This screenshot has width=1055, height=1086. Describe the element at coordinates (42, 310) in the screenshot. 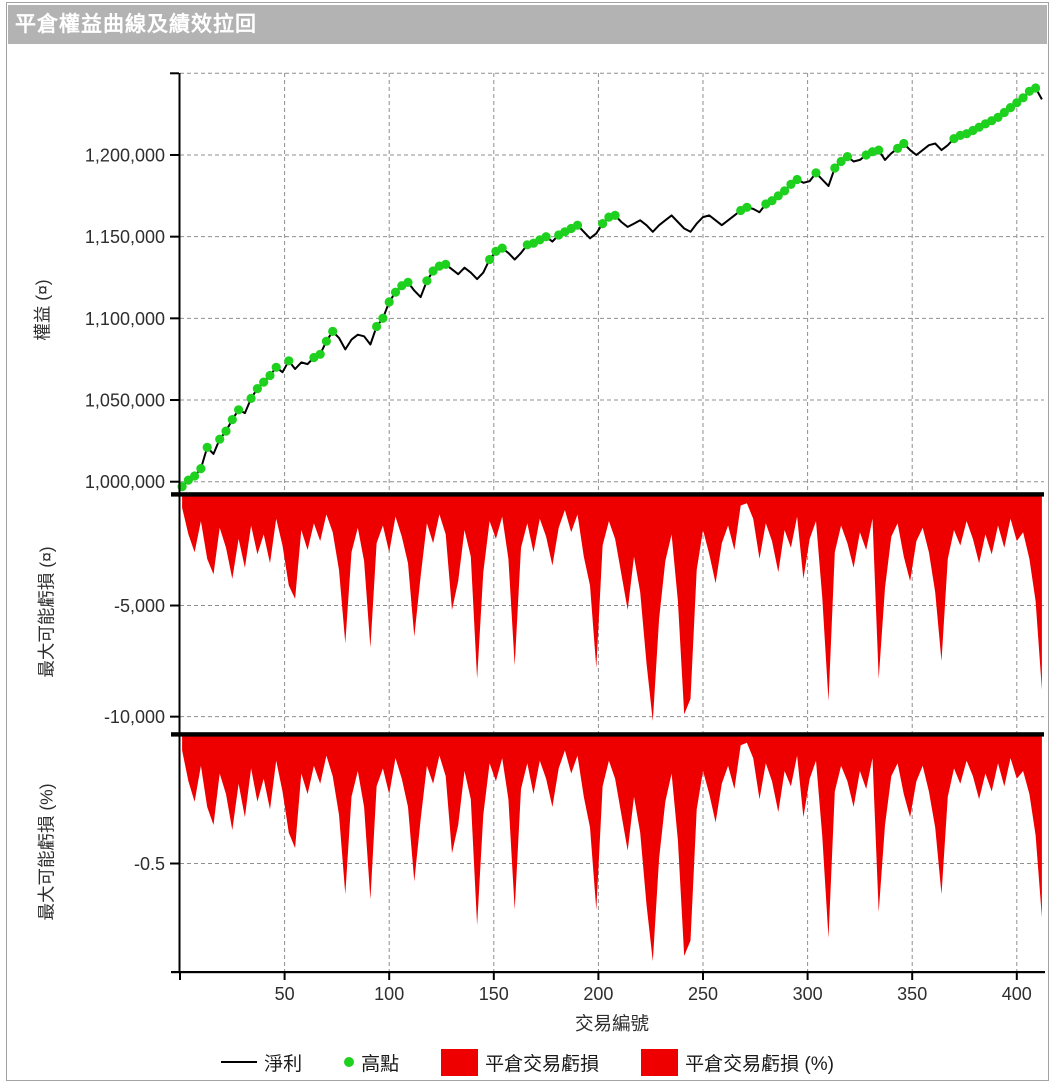

I see `y-axis-title-equity: 權益 (¤)` at that location.